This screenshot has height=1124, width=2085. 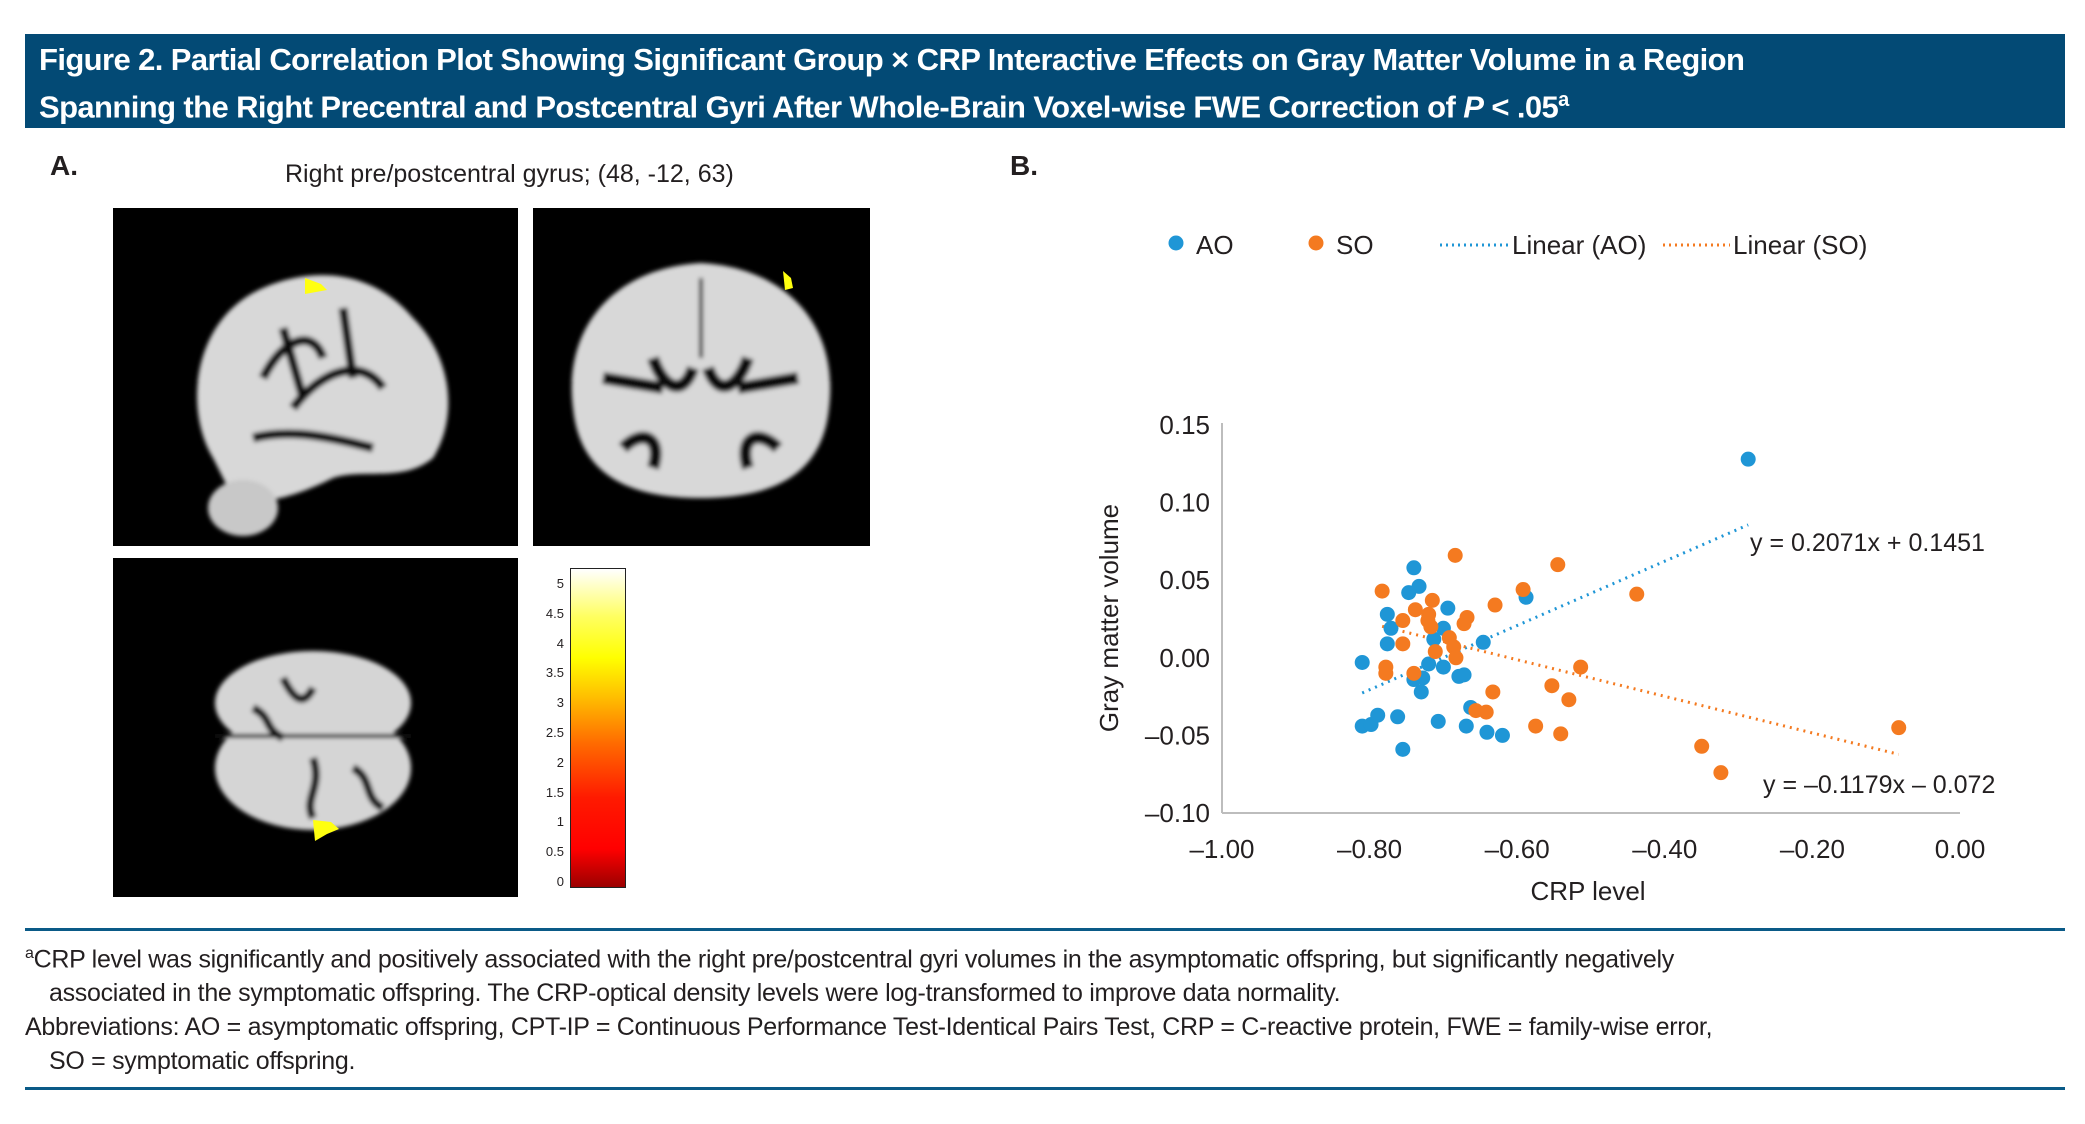 I want to click on colorbar-tick-label: 3.5, so click(x=554, y=673).